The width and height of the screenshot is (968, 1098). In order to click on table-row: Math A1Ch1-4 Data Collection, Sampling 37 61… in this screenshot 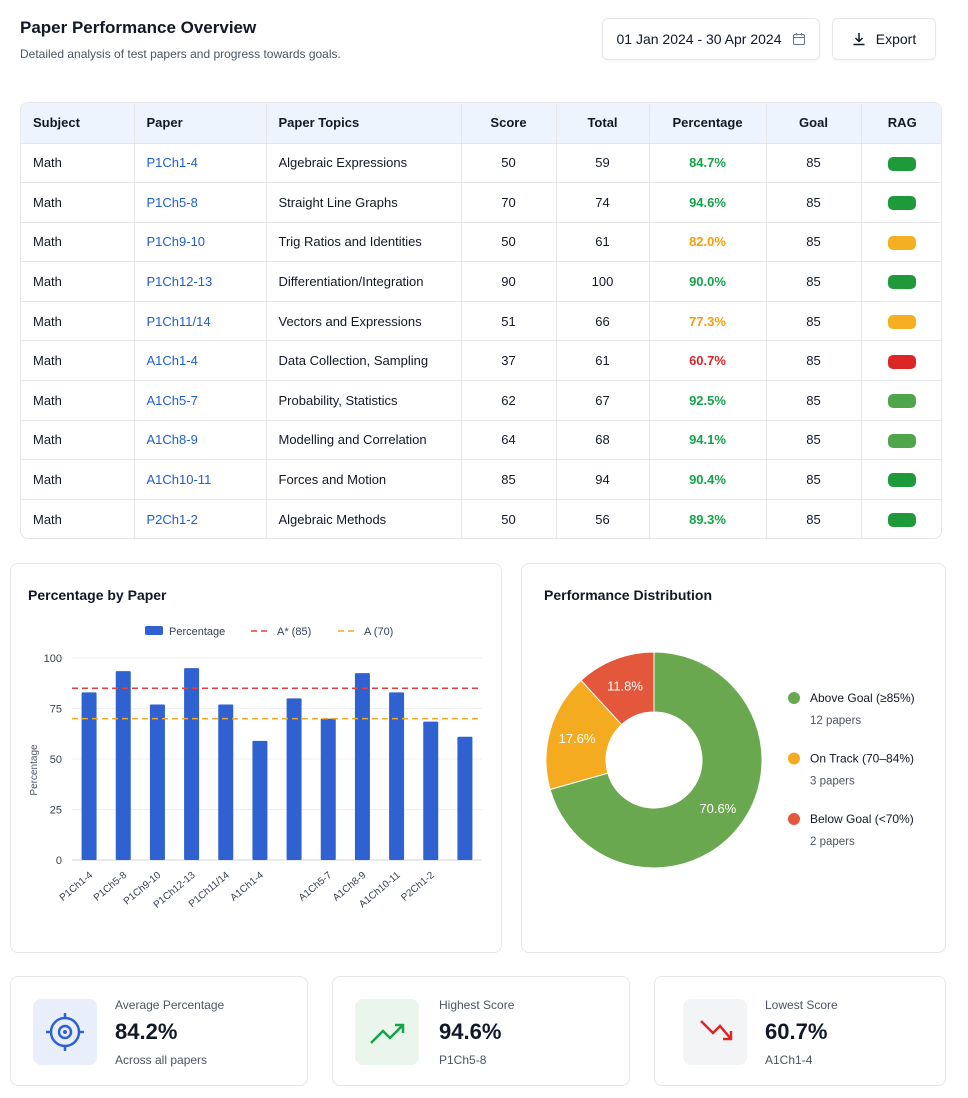, I will do `click(481, 361)`.